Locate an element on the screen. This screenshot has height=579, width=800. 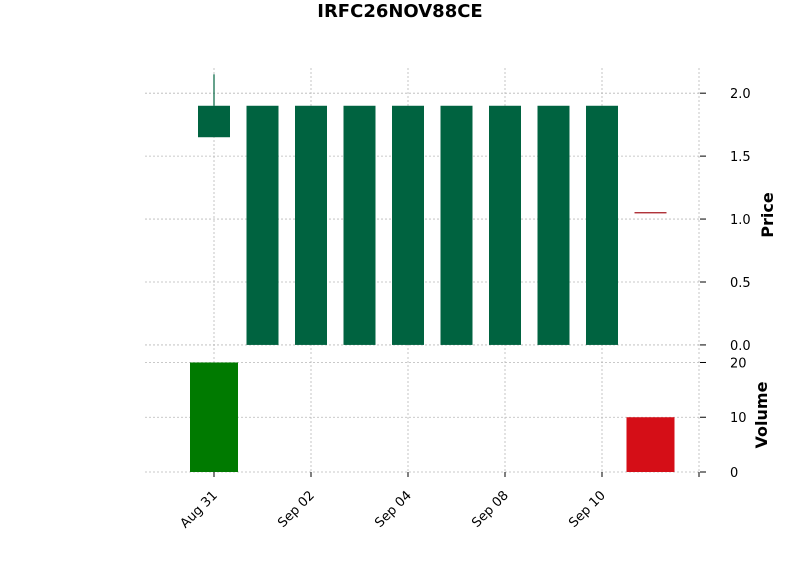
volume-axis: 0 10 20 is located at coordinates (723, 418).